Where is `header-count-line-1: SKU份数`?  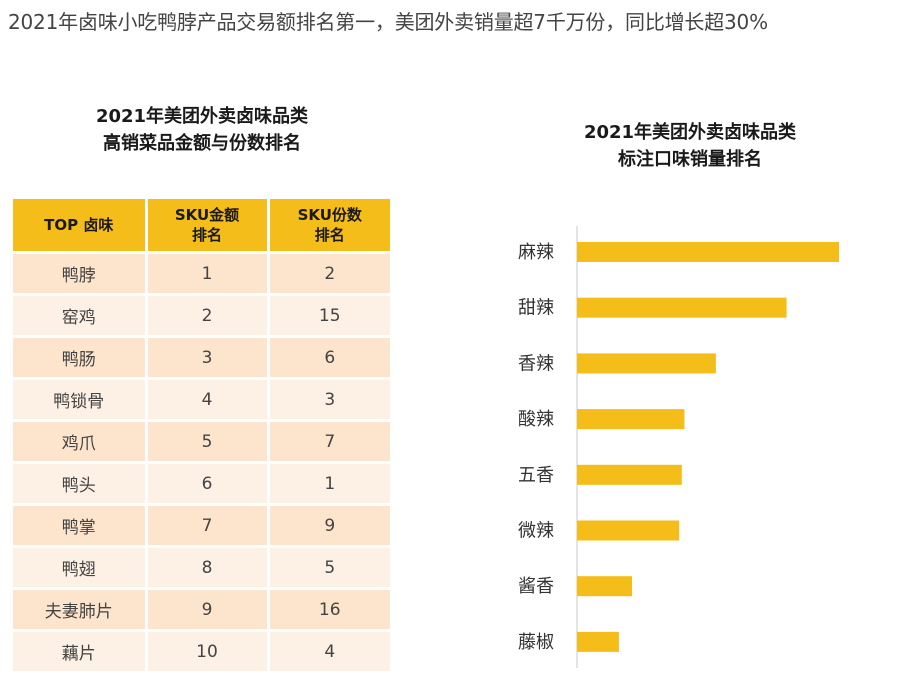
header-count-line-1: SKU份数 is located at coordinates (329, 215).